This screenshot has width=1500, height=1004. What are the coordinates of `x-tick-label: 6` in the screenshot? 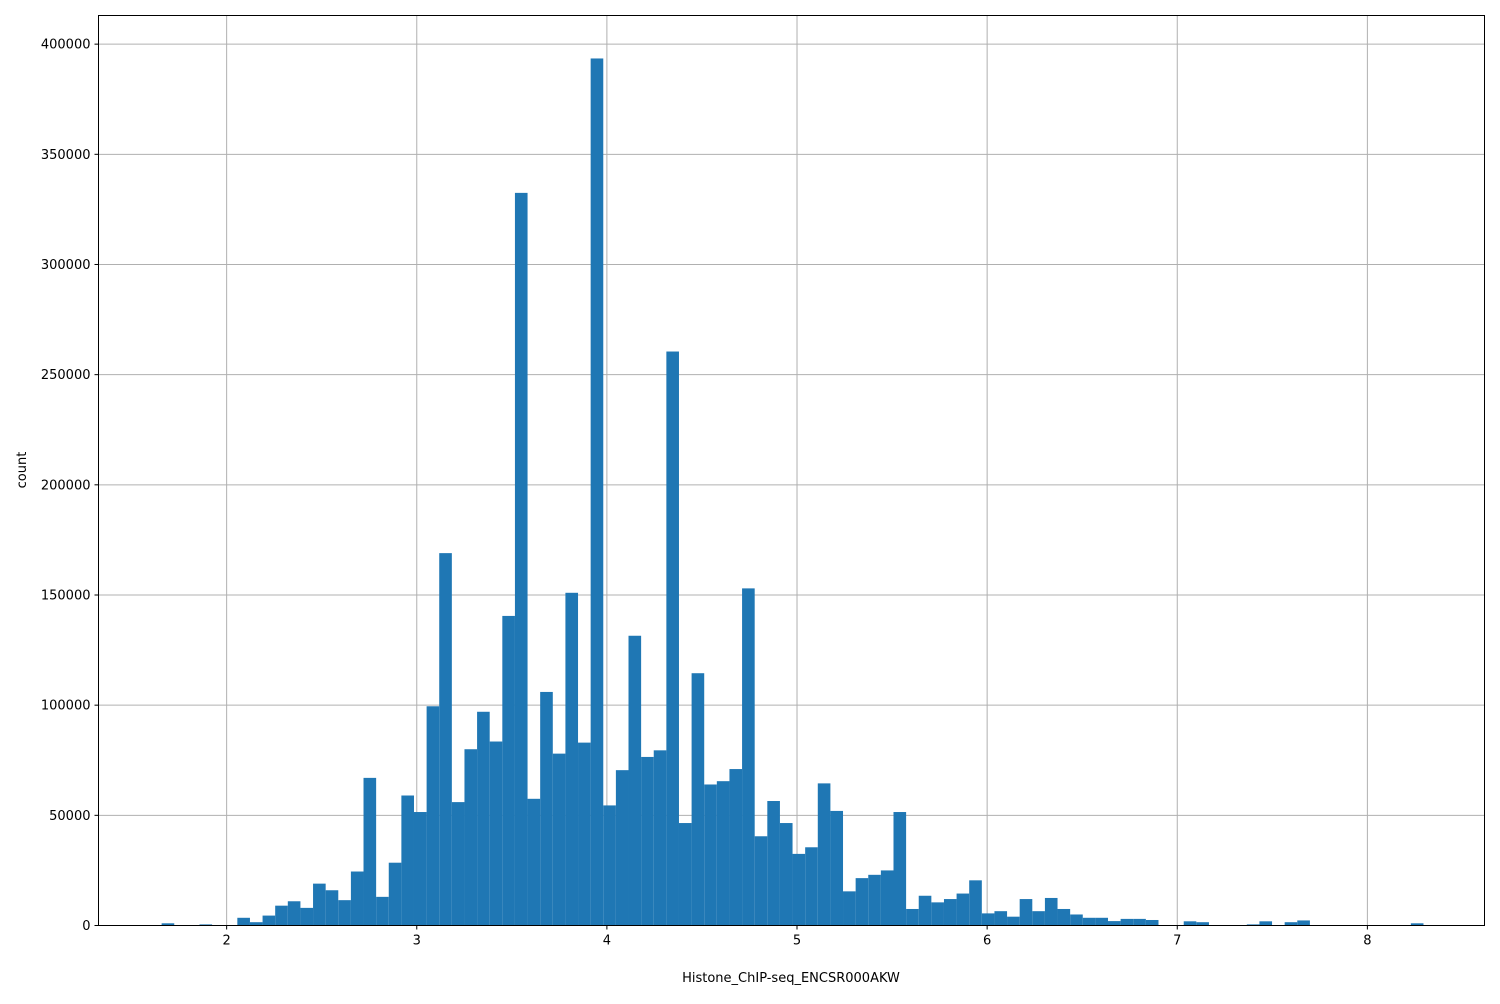 It's located at (987, 941).